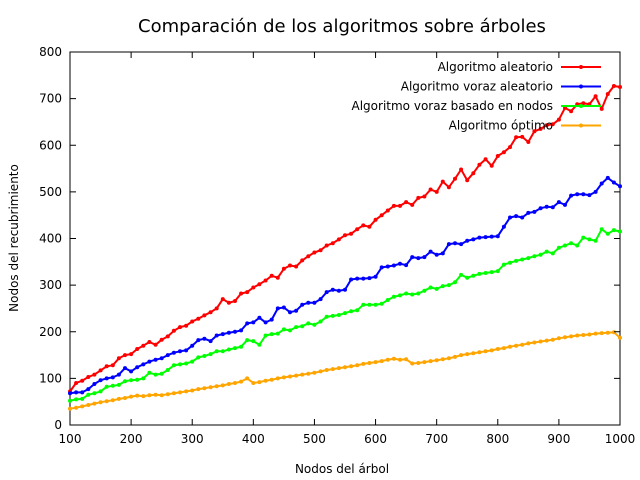 This screenshot has height=480, width=640. Describe the element at coordinates (477, 87) in the screenshot. I see `legend-label: Algoritmo voraz aleatorio` at that location.